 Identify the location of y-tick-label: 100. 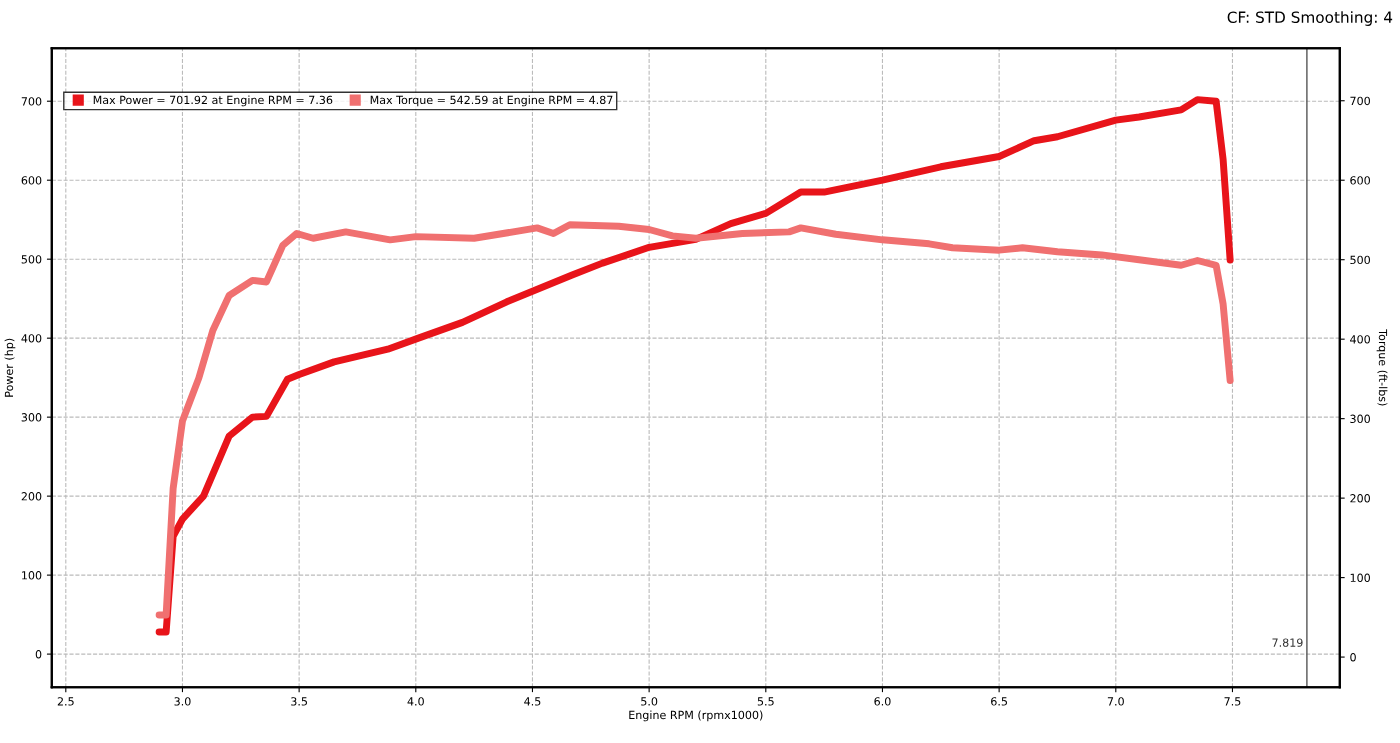
(32, 575).